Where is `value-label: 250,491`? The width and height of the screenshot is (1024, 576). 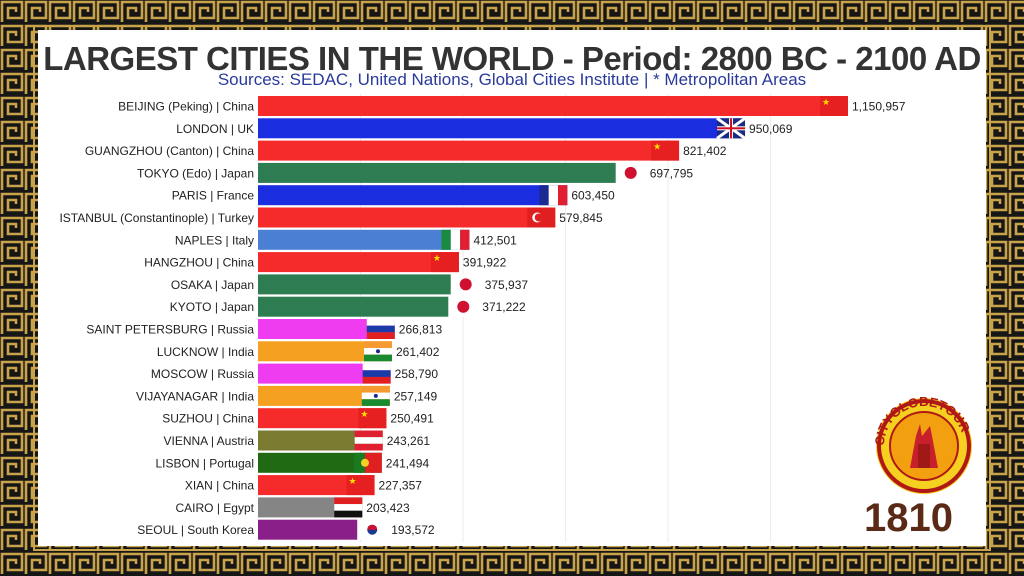 value-label: 250,491 is located at coordinates (412, 419).